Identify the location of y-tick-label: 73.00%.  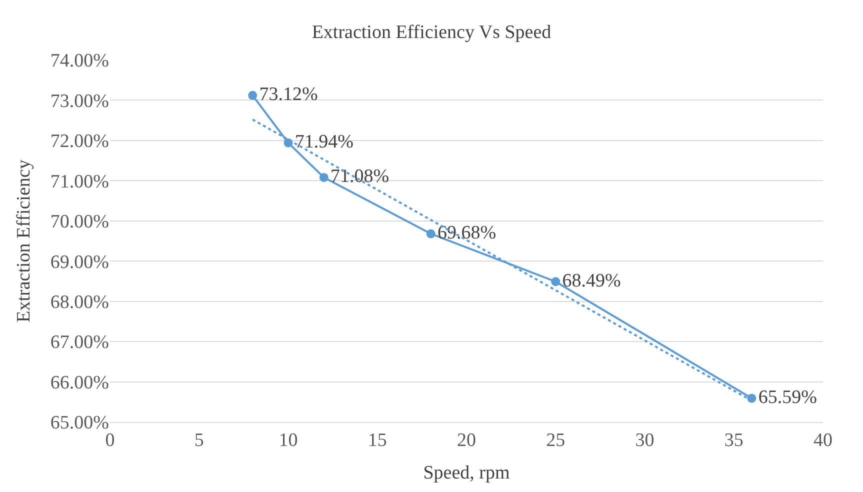
(80, 101).